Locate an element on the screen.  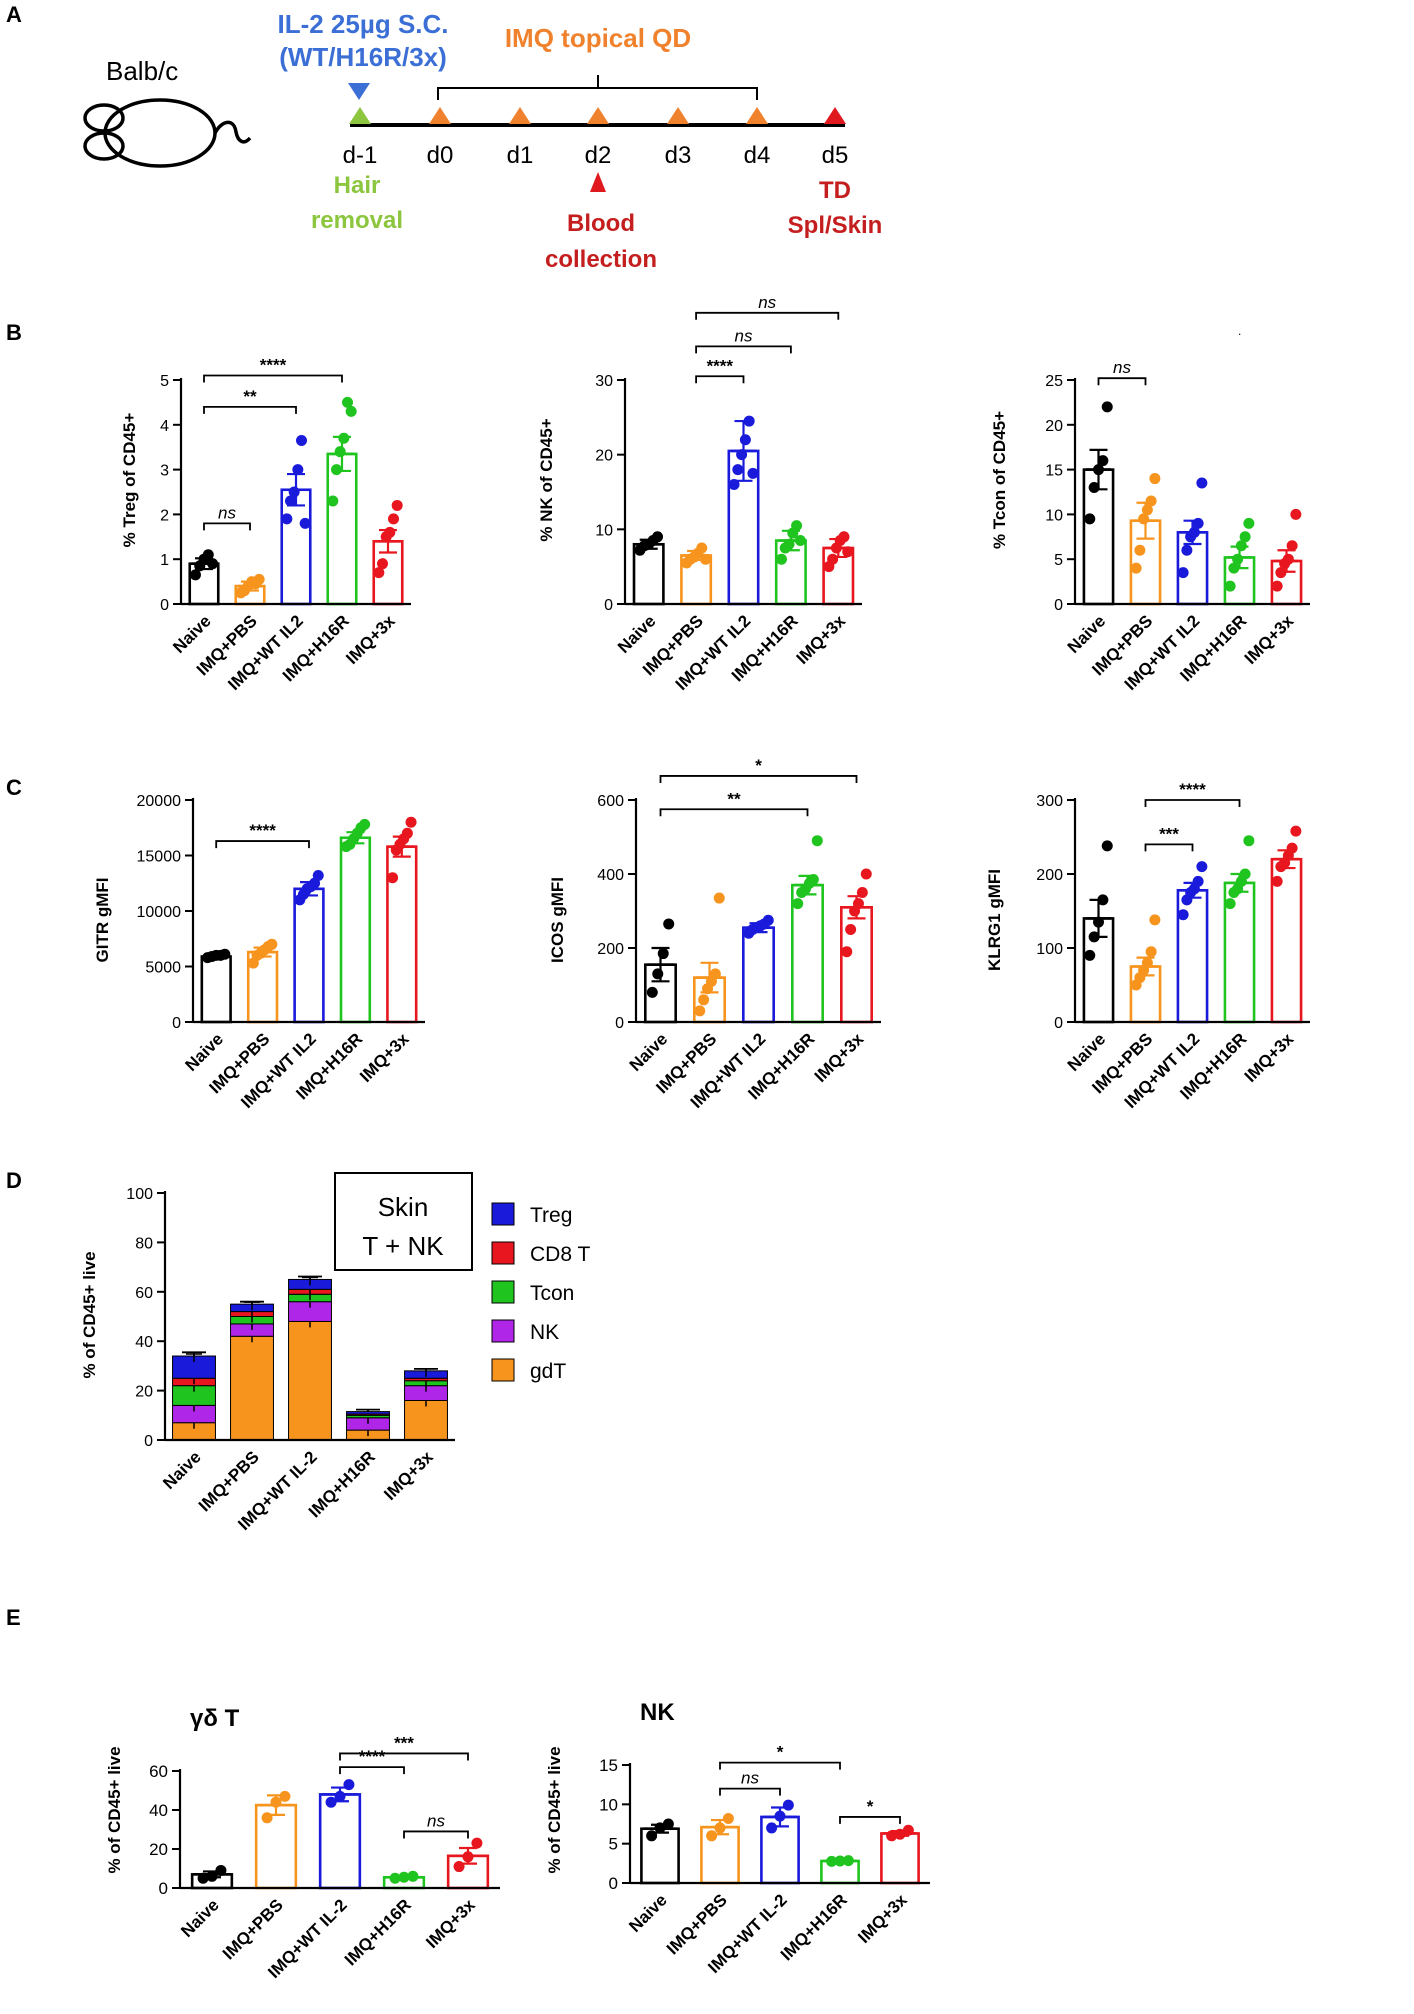
chart-b2-y-tick-label: 0 is located at coordinates (608, 605).